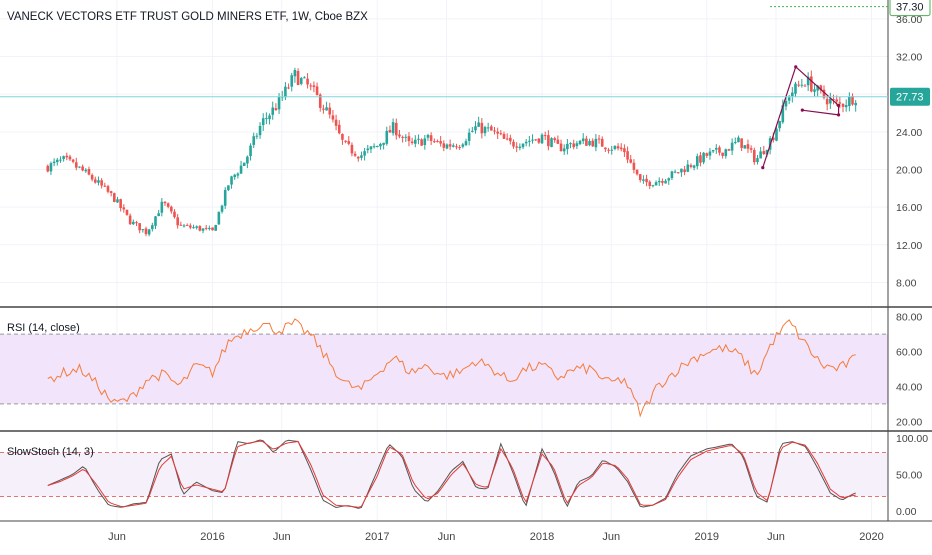 The image size is (932, 555). I want to click on rsi-tick-label: 40.00, so click(909, 387).